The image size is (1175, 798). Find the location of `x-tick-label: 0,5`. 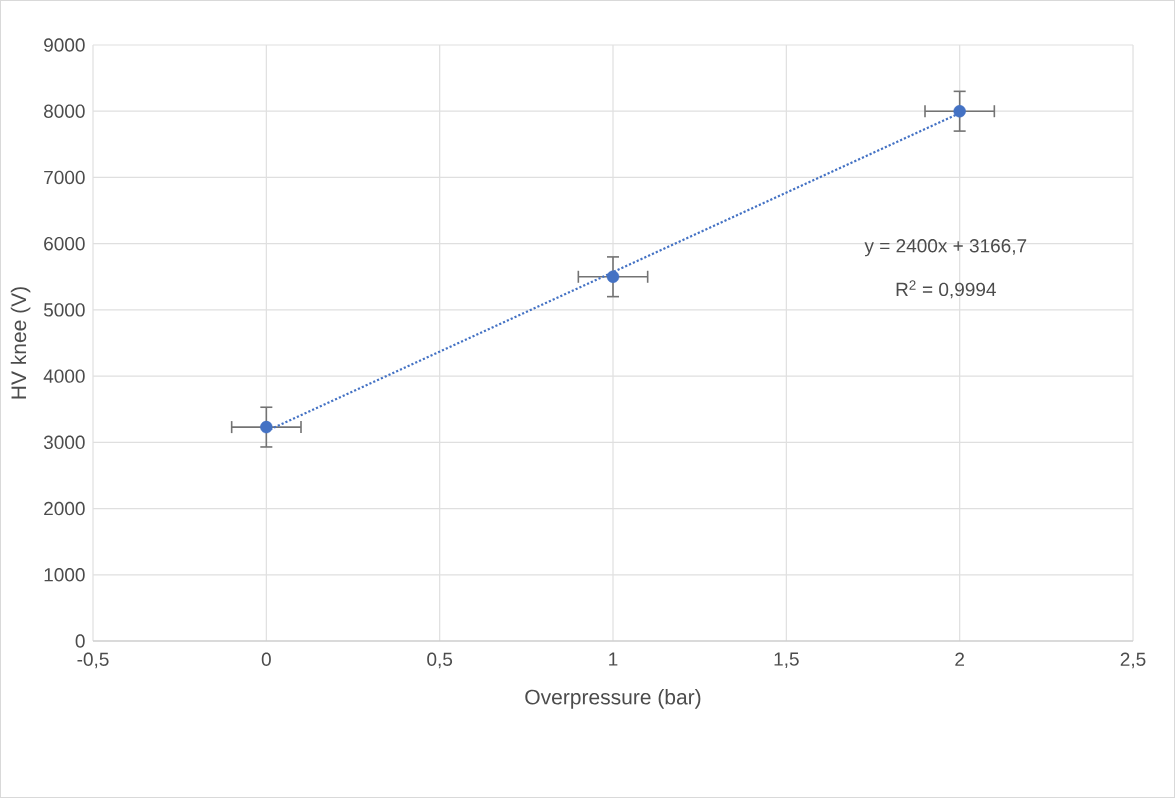

x-tick-label: 0,5 is located at coordinates (440, 660).